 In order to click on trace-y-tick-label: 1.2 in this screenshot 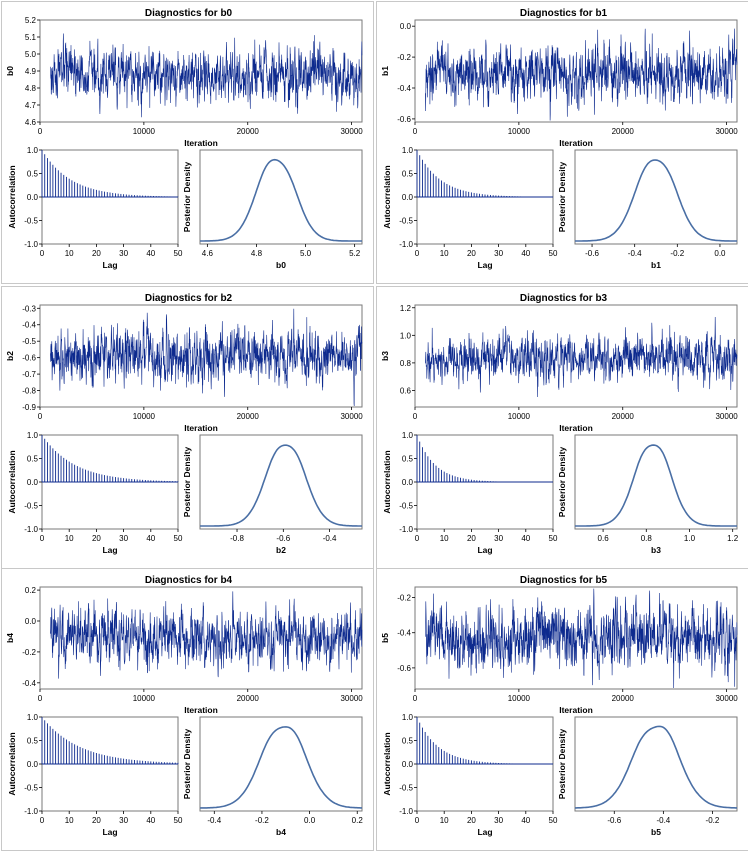, I will do `click(406, 308)`.